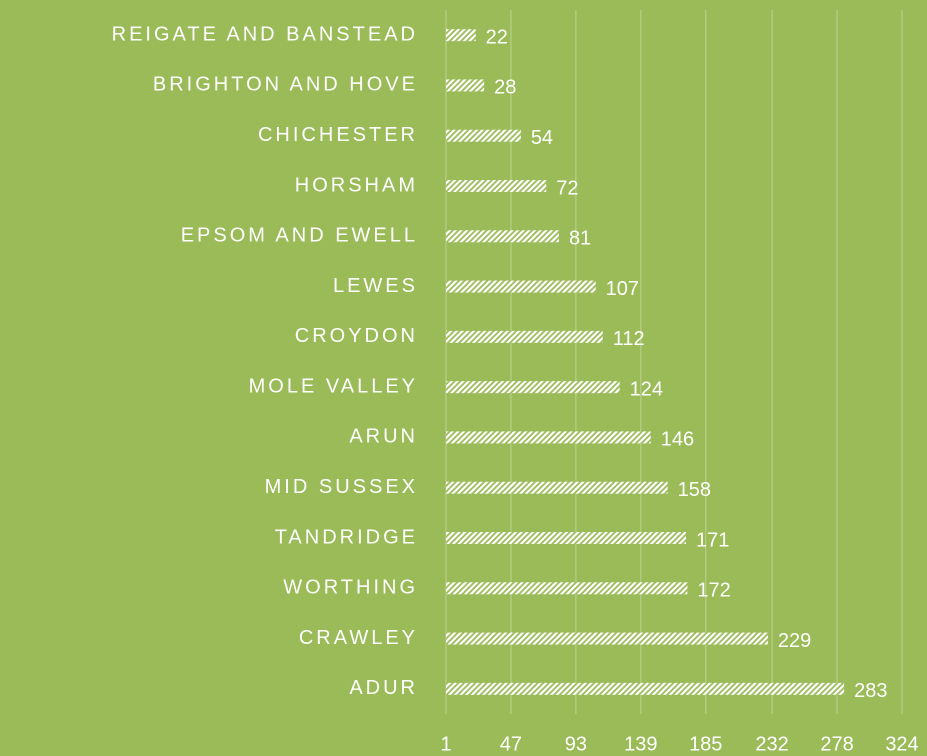 This screenshot has width=927, height=756. Describe the element at coordinates (356, 185) in the screenshot. I see `y-tick-label: HORSHAM` at that location.